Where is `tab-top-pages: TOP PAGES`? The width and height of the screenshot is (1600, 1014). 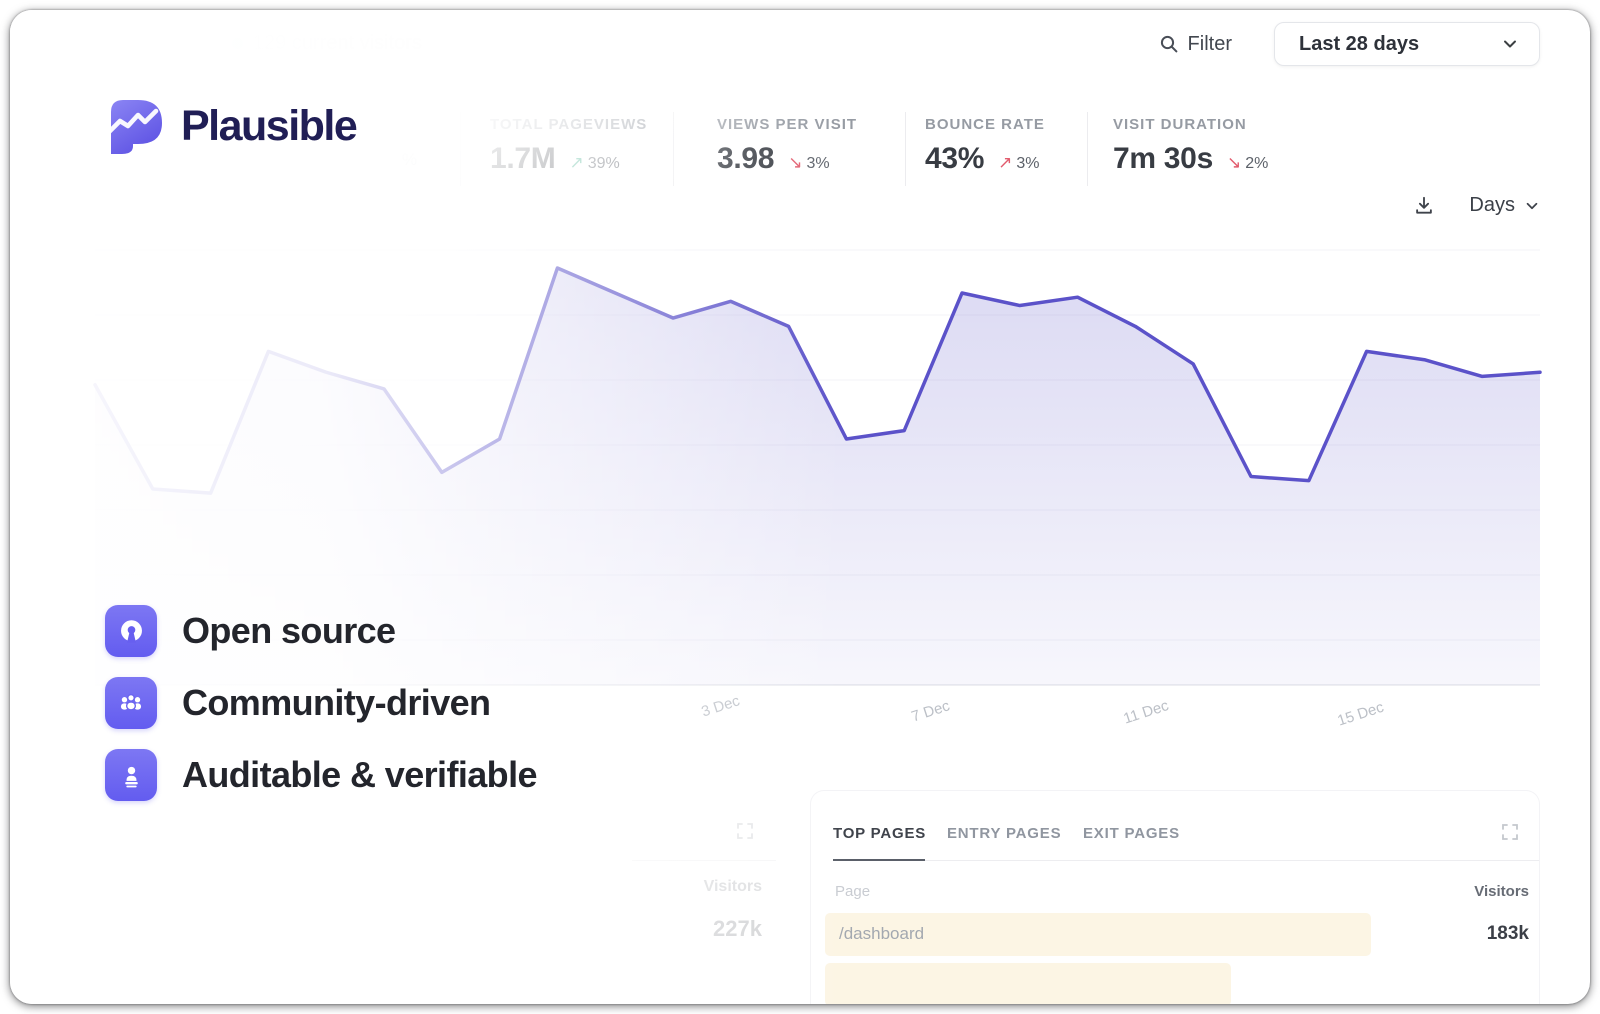 tab-top-pages: TOP PAGES is located at coordinates (880, 833).